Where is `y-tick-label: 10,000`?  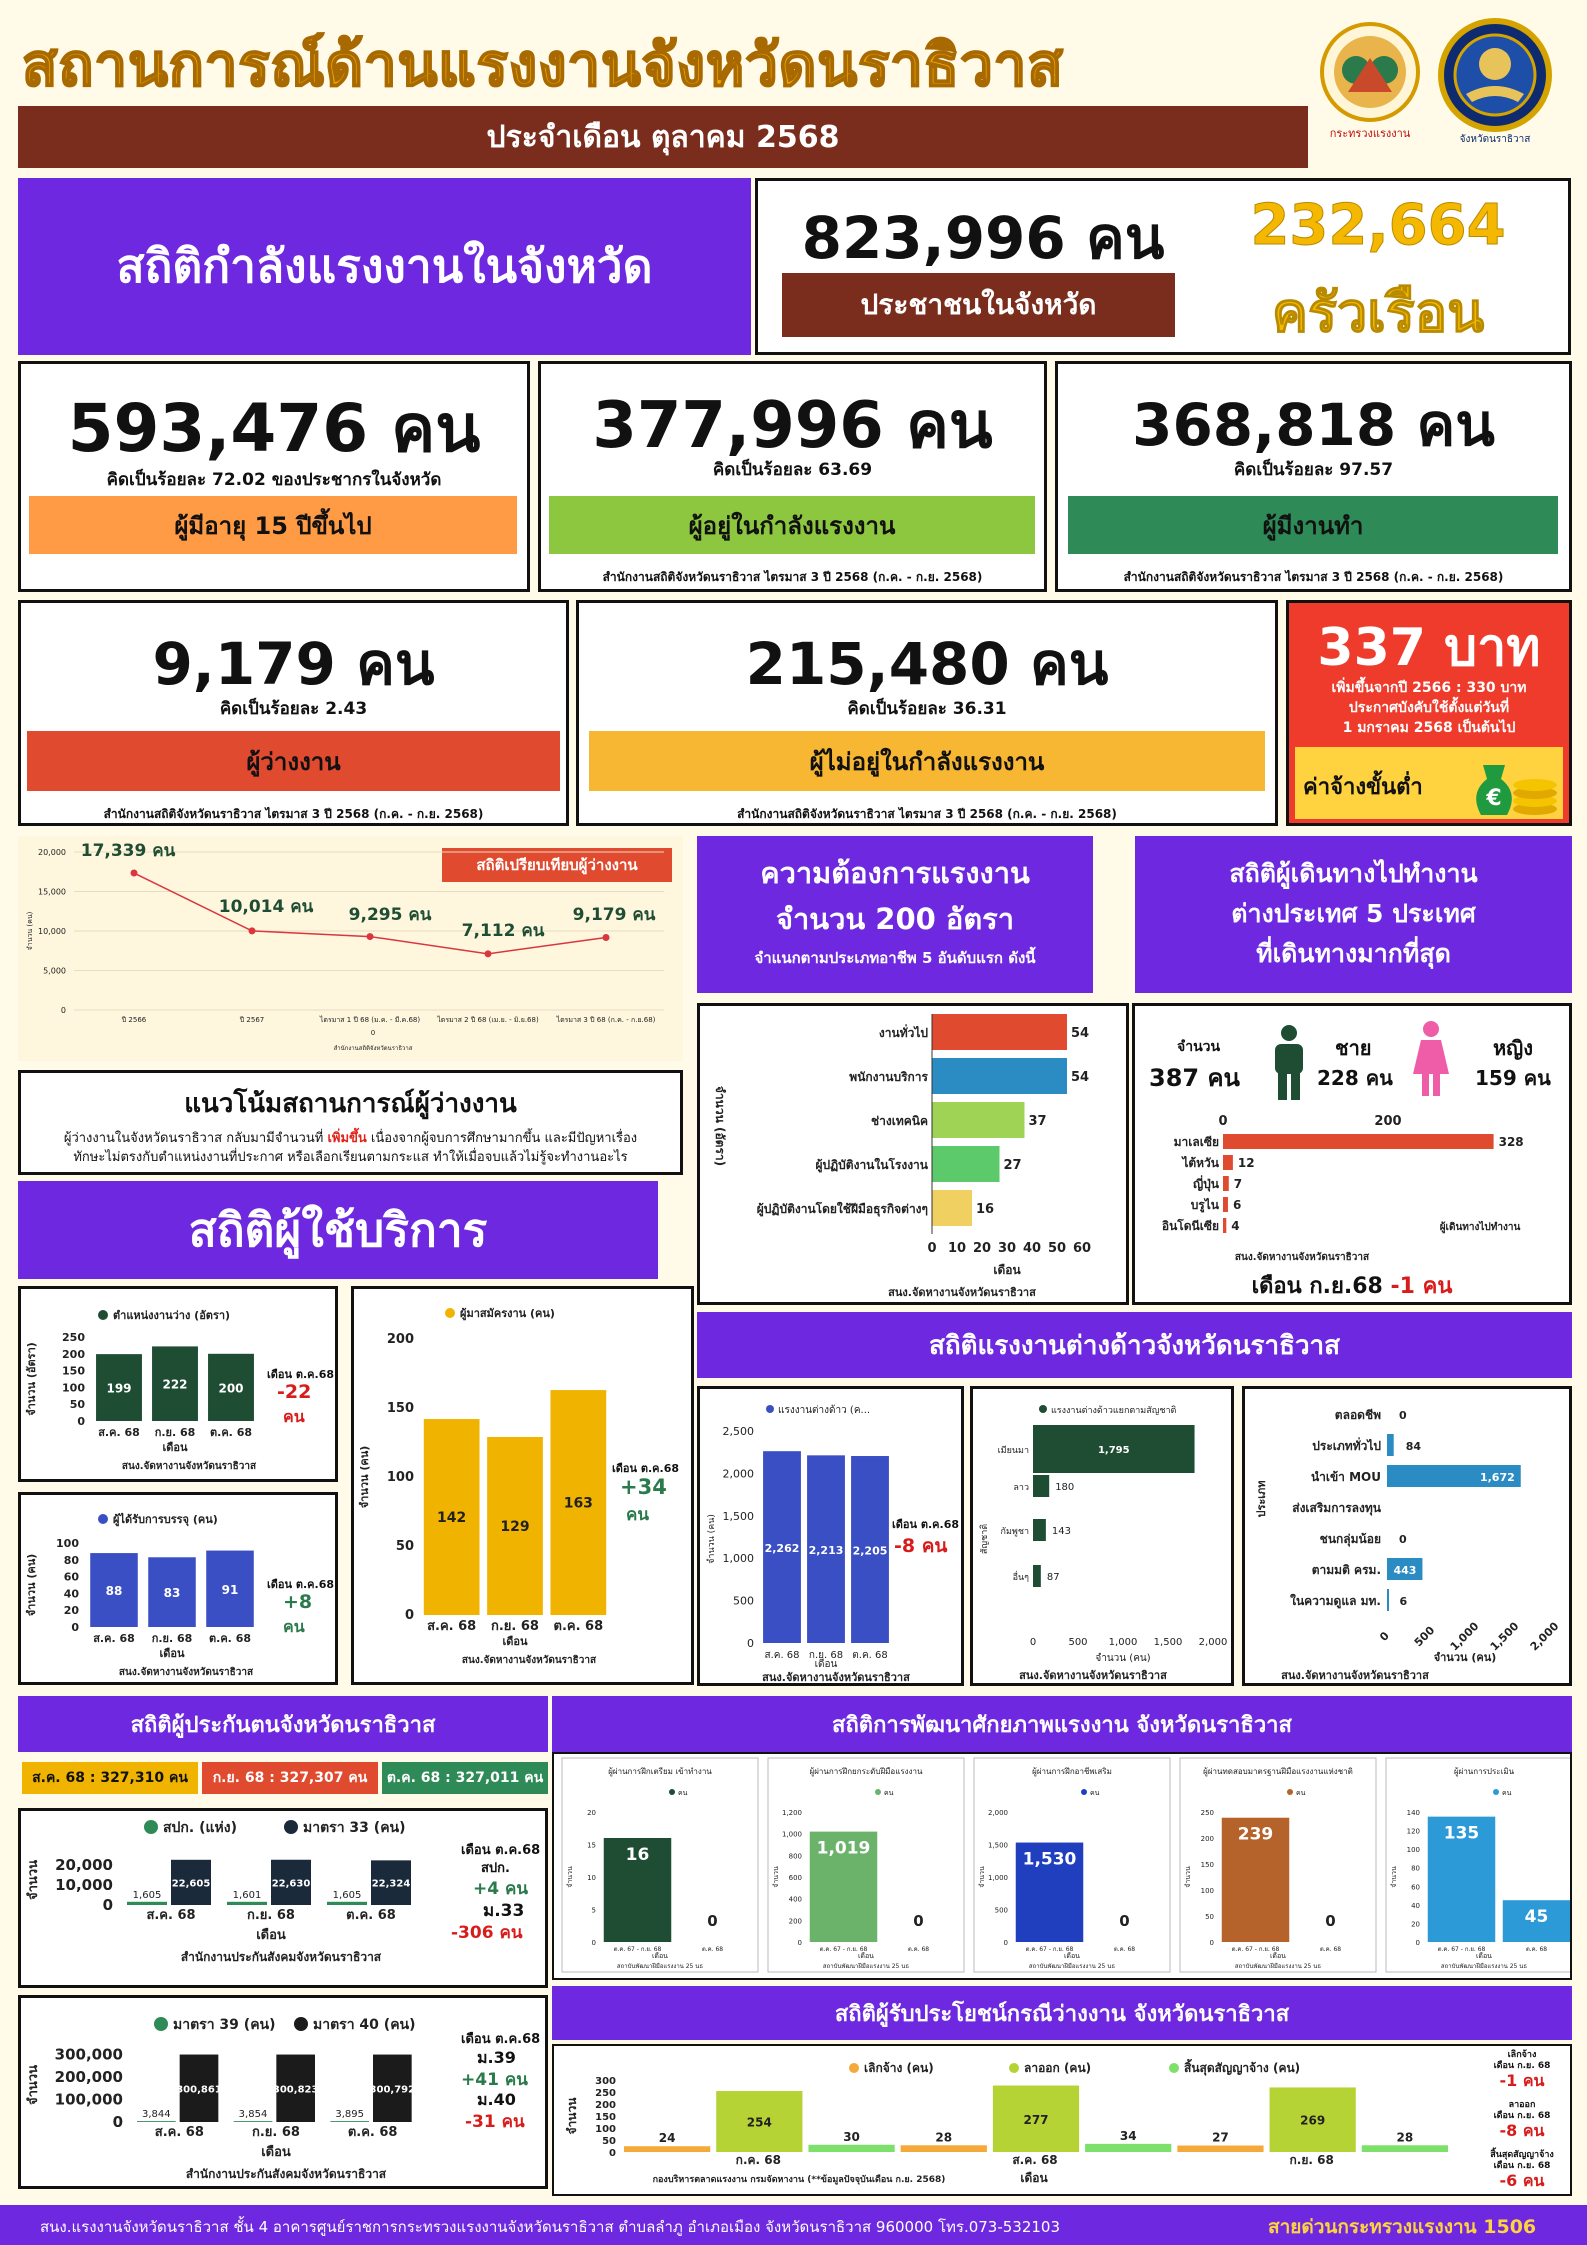 y-tick-label: 10,000 is located at coordinates (52, 931).